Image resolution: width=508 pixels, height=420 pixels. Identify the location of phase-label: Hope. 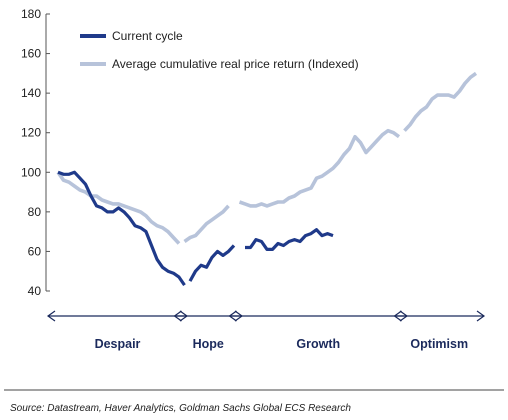
(208, 344).